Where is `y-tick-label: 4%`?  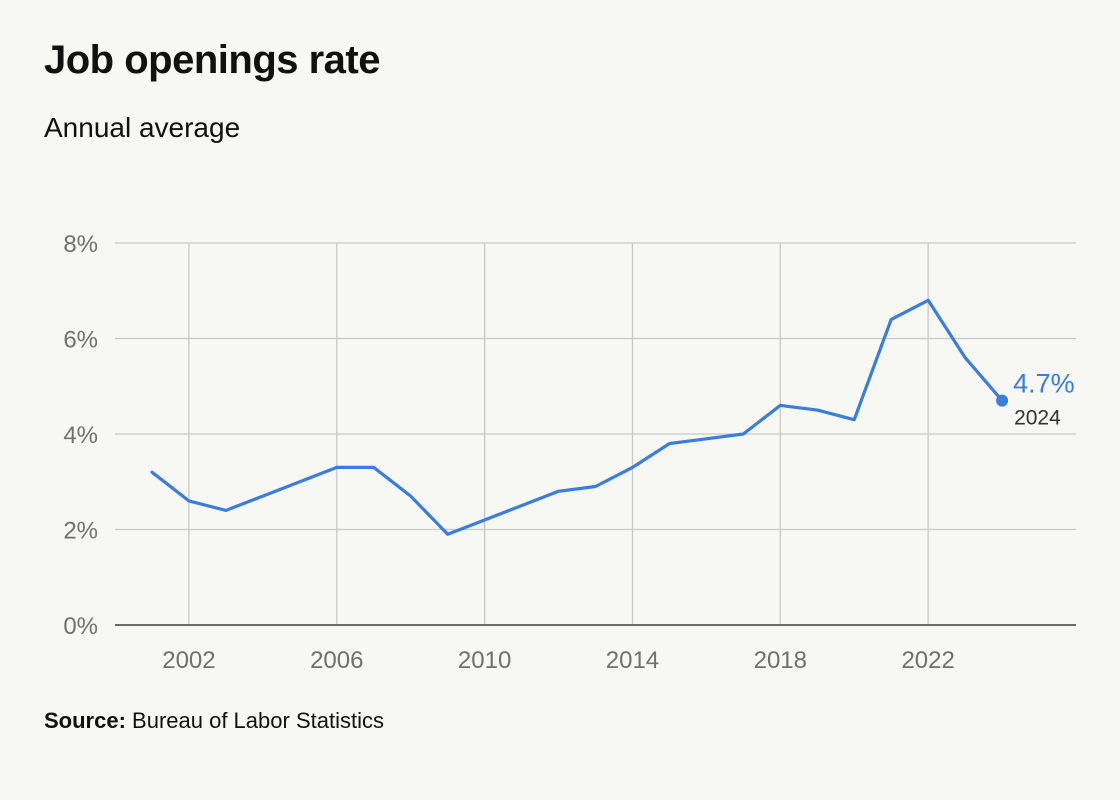 y-tick-label: 4% is located at coordinates (80, 435).